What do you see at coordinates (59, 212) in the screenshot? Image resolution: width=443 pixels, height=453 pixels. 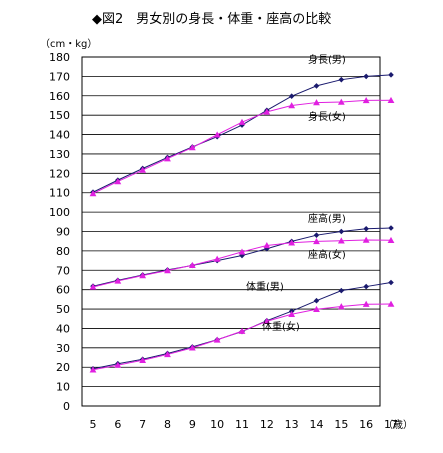 I see `y-tick-label: 100` at bounding box center [59, 212].